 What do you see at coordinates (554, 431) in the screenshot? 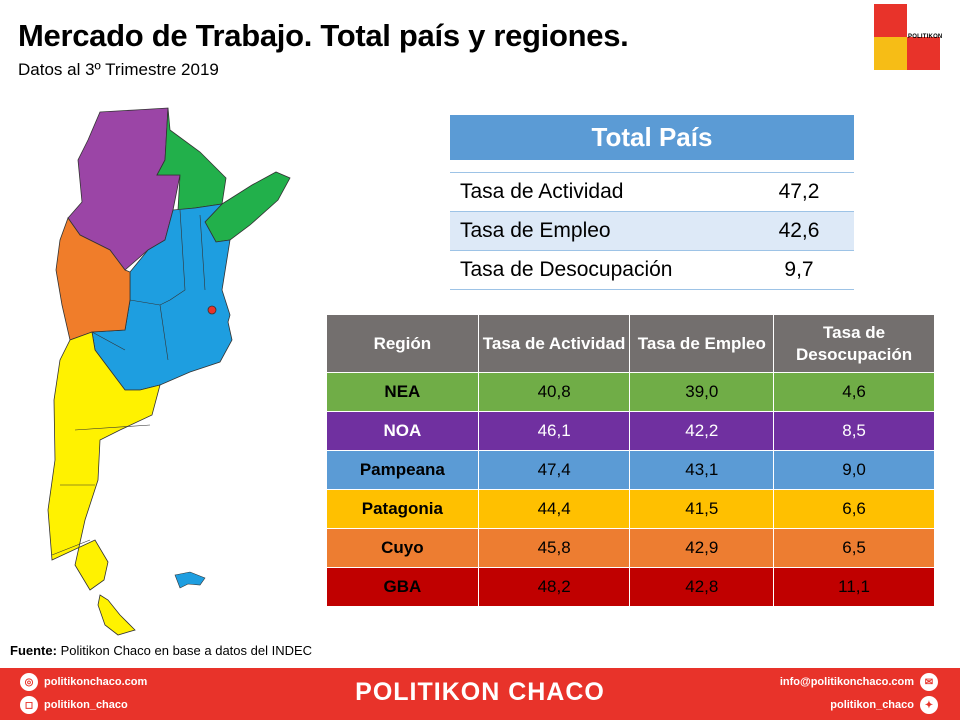
I see `tasa-actividad-cell: 46,1` at bounding box center [554, 431].